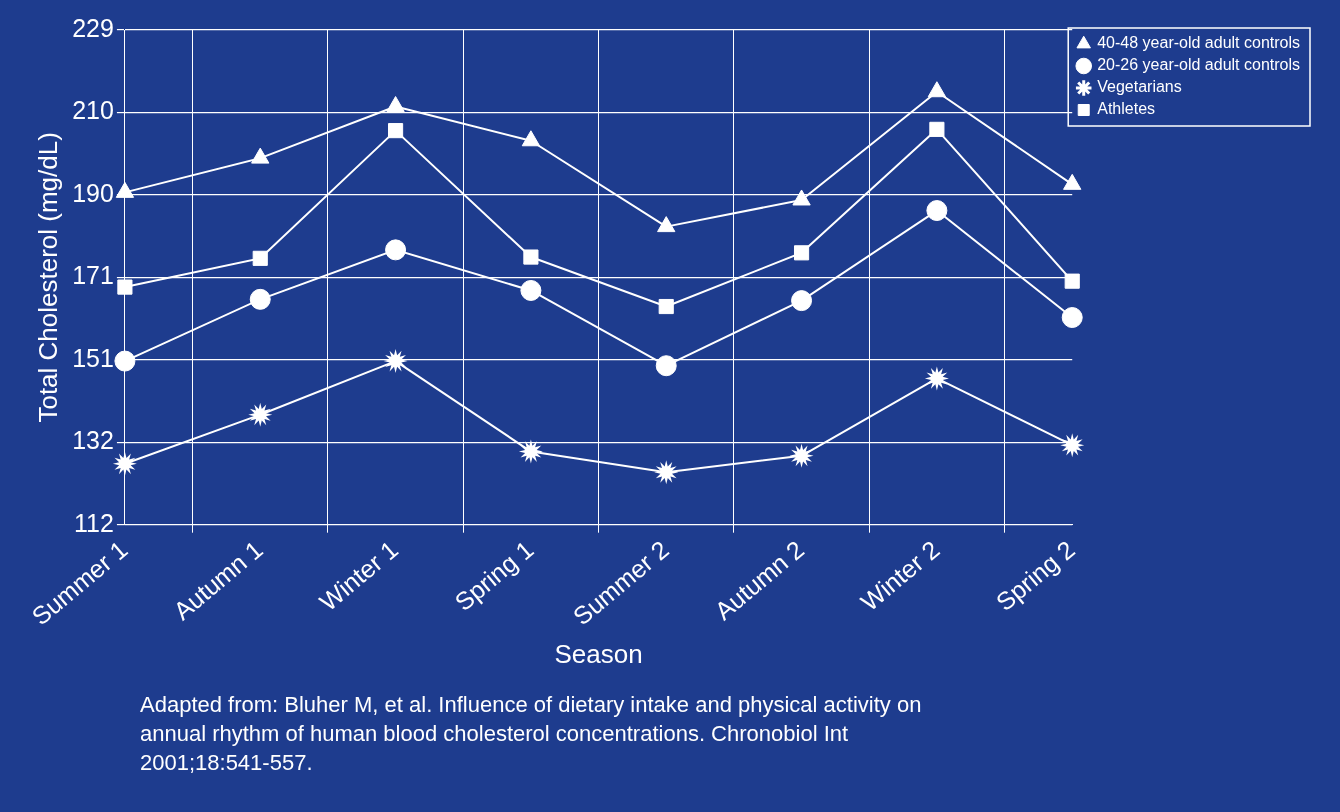 This screenshot has width=1340, height=812. What do you see at coordinates (1198, 43) in the screenshot?
I see `legend-label: 40-48 year-old adult controls` at bounding box center [1198, 43].